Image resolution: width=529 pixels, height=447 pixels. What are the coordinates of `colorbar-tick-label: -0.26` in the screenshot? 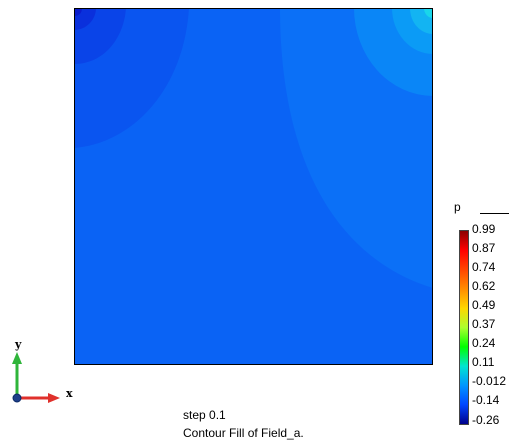 It's located at (486, 420).